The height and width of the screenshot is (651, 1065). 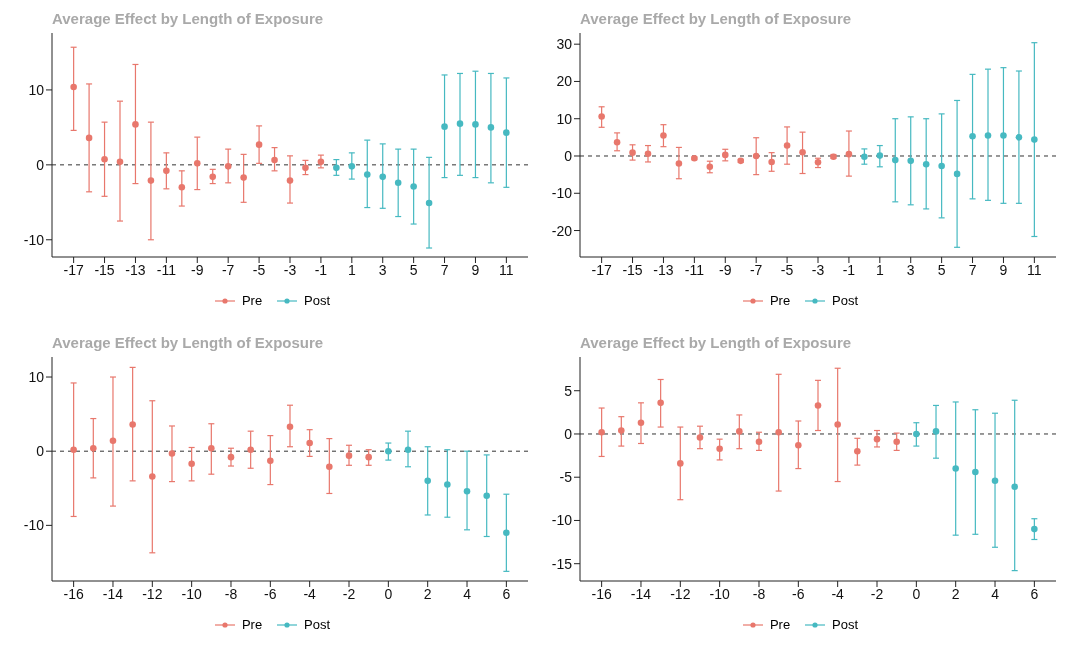 What do you see at coordinates (838, 593) in the screenshot?
I see `x-tick-label: -4` at bounding box center [838, 593].